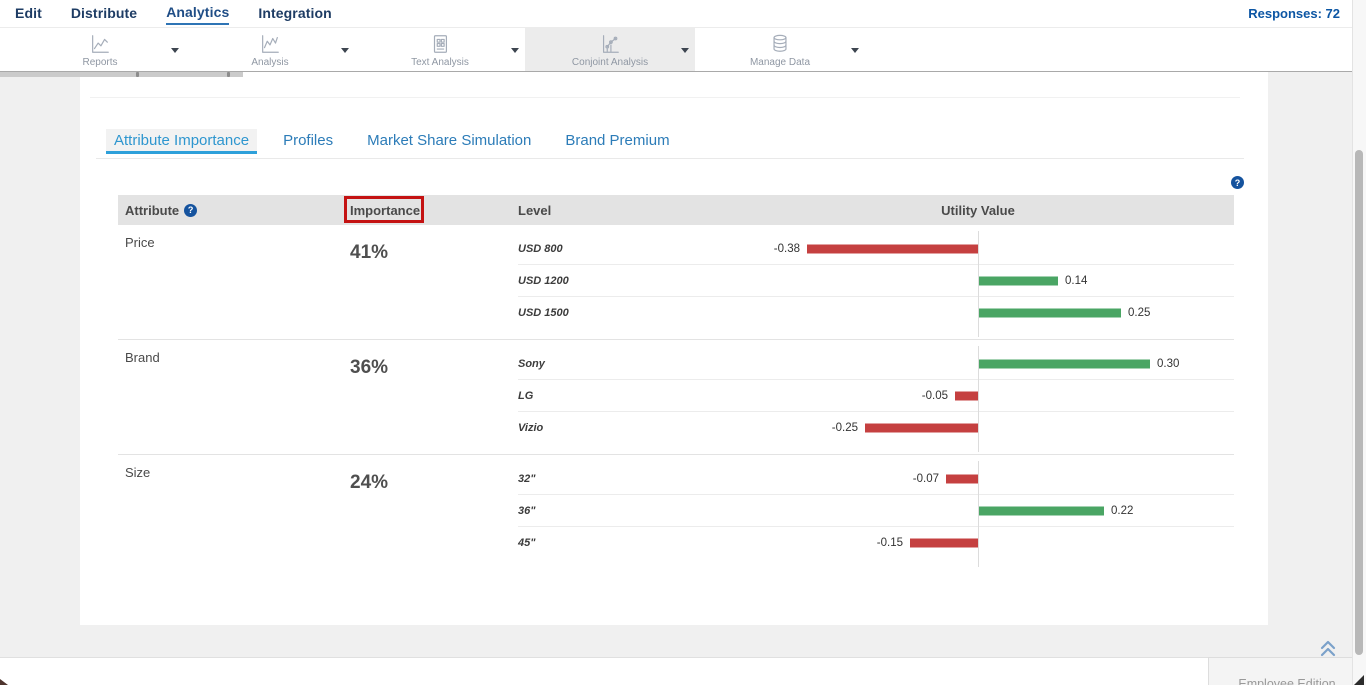 The image size is (1366, 685). Describe the element at coordinates (1122, 510) in the screenshot. I see `utility-bar-value: 0.22` at that location.